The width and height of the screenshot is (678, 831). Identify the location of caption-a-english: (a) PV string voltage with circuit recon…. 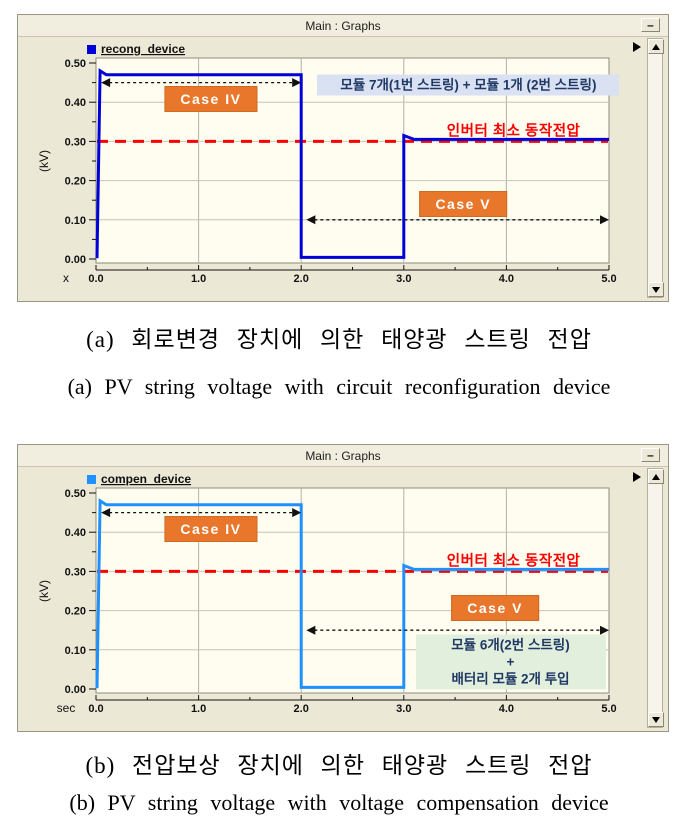
(339, 386).